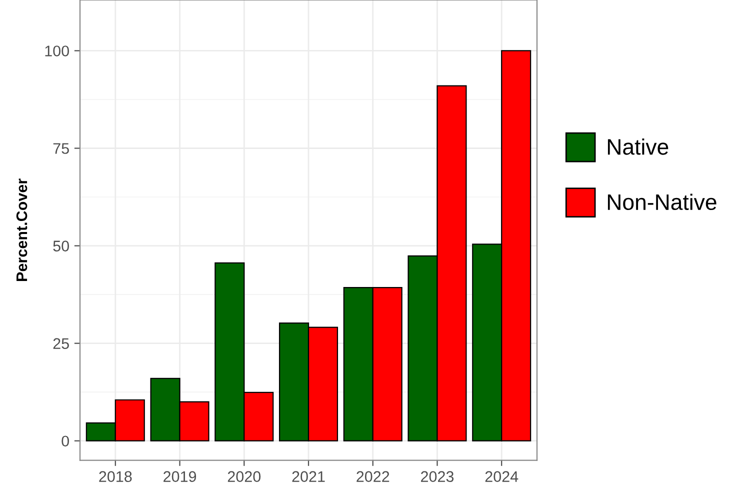 The height and width of the screenshot is (495, 739). What do you see at coordinates (662, 202) in the screenshot?
I see `legend-label: Non-Native` at bounding box center [662, 202].